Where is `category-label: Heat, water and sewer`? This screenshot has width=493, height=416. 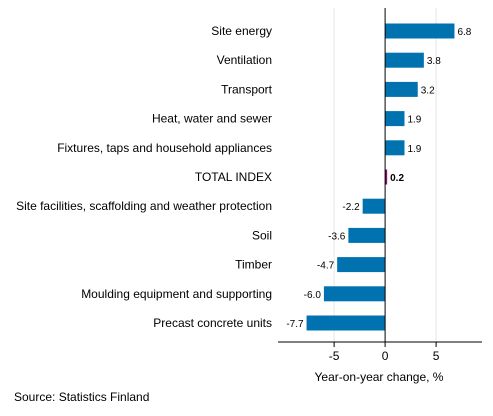 category-label: Heat, water and sewer is located at coordinates (212, 119).